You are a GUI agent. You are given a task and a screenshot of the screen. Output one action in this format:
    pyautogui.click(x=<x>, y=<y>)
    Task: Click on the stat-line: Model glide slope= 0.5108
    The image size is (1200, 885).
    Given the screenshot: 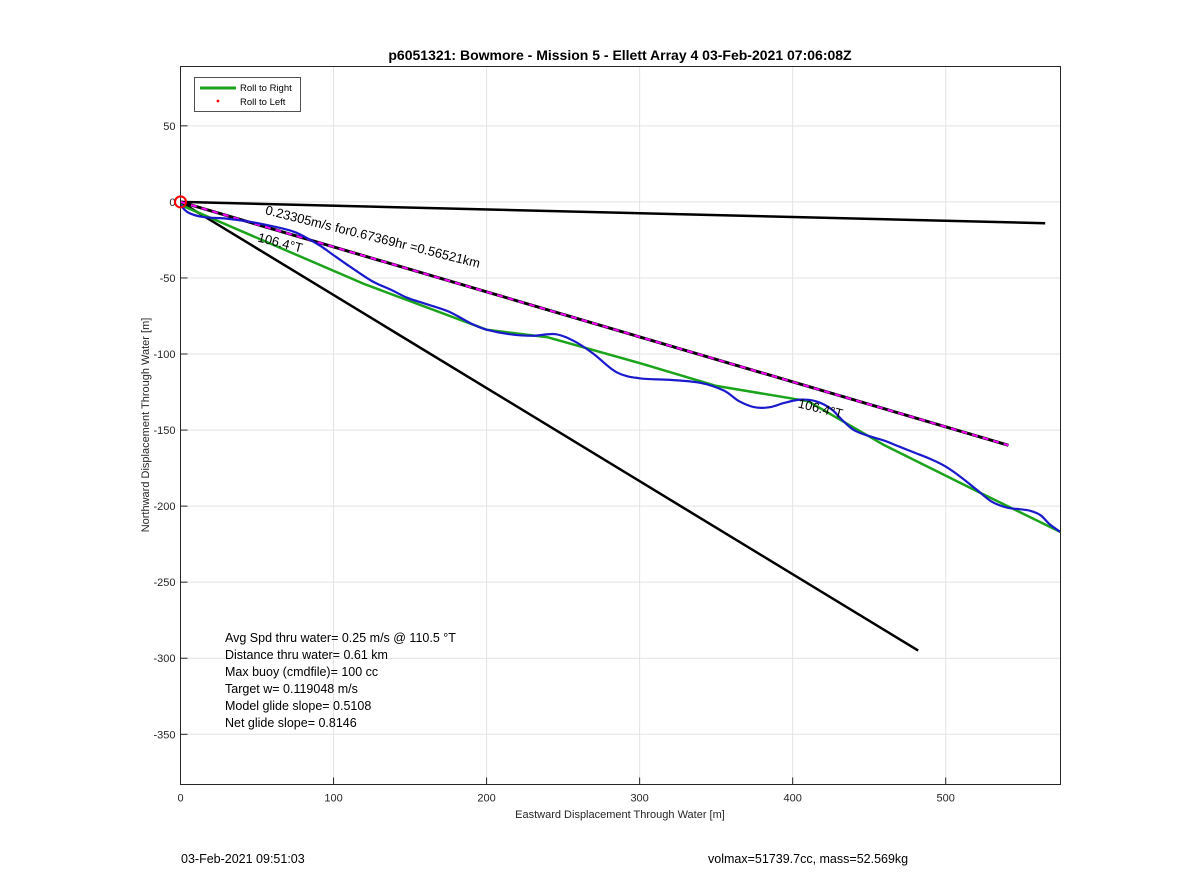 What is the action you would take?
    pyautogui.click(x=298, y=706)
    